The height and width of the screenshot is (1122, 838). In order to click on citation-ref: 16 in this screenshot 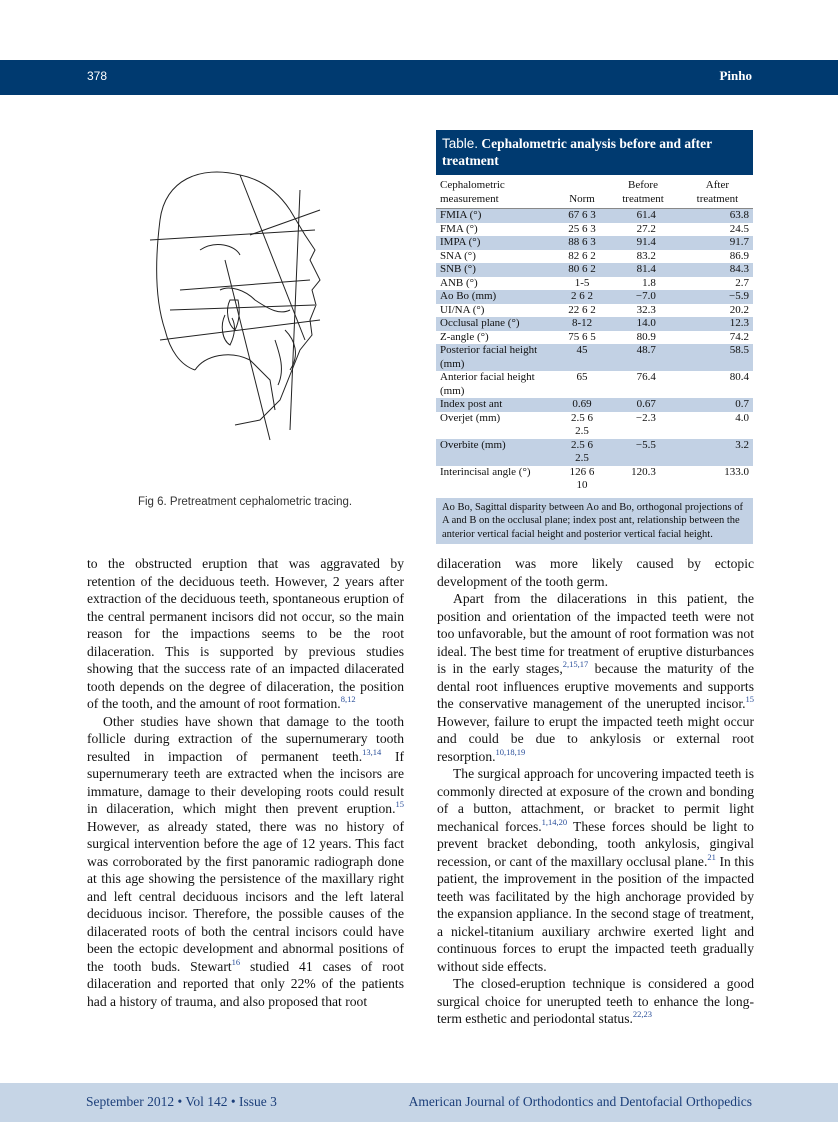, I will do `click(236, 961)`.